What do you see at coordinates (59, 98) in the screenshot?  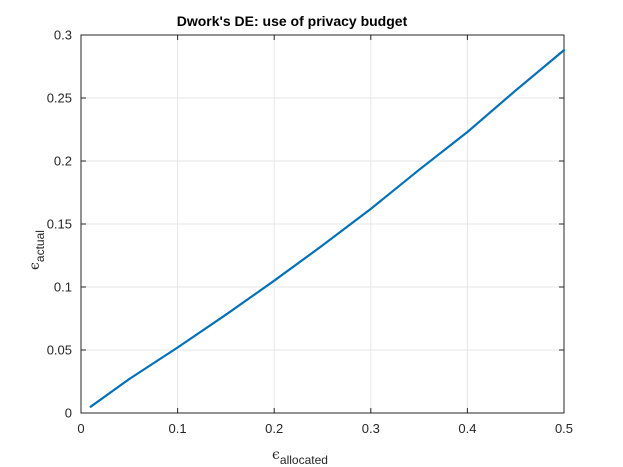 I see `y-tick-label: 0.25` at bounding box center [59, 98].